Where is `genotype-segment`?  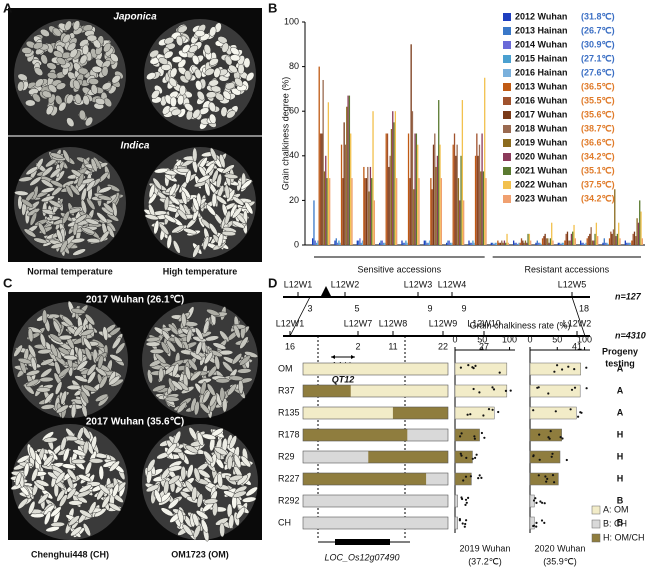
genotype-segment is located at coordinates (399, 391).